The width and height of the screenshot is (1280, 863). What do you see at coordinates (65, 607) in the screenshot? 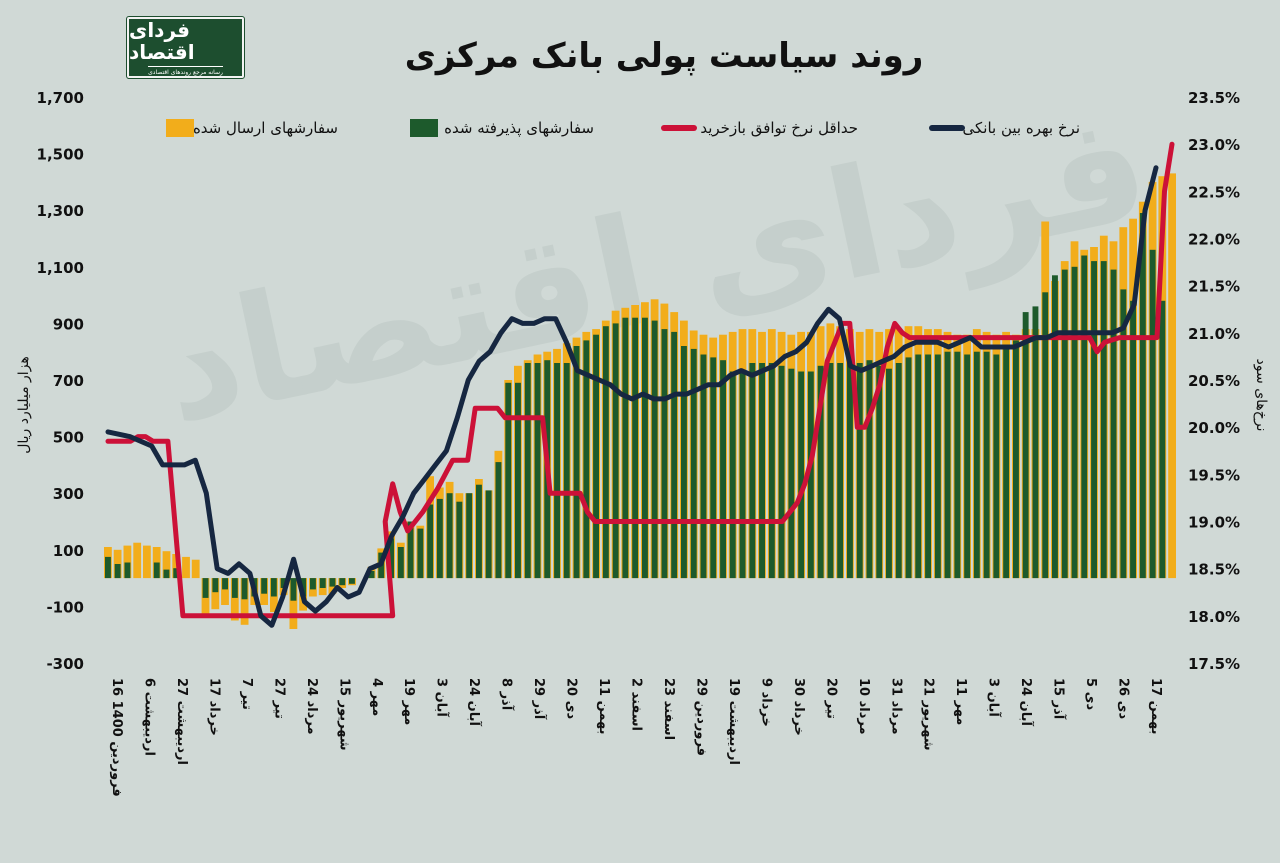
I see `y-tick-left: -100` at bounding box center [65, 607].